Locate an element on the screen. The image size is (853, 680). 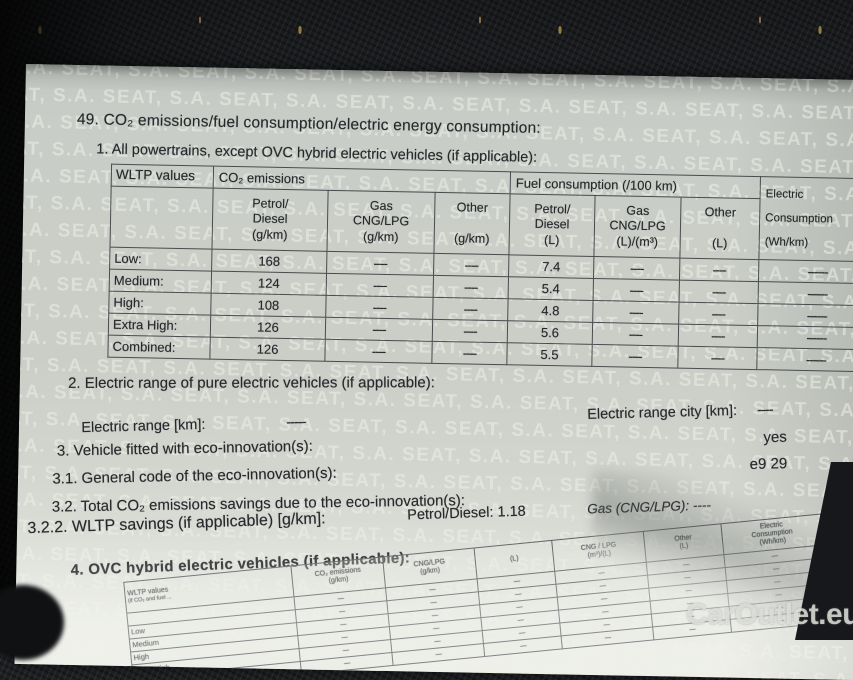
table-cell: Medium: is located at coordinates (160, 281).